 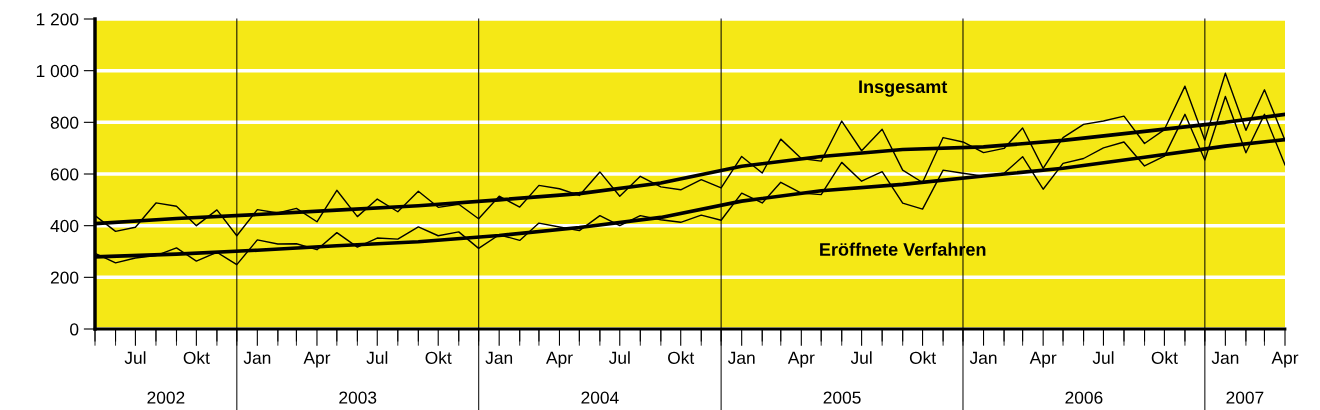 What do you see at coordinates (1084, 397) in the screenshot?
I see `text: 2006` at bounding box center [1084, 397].